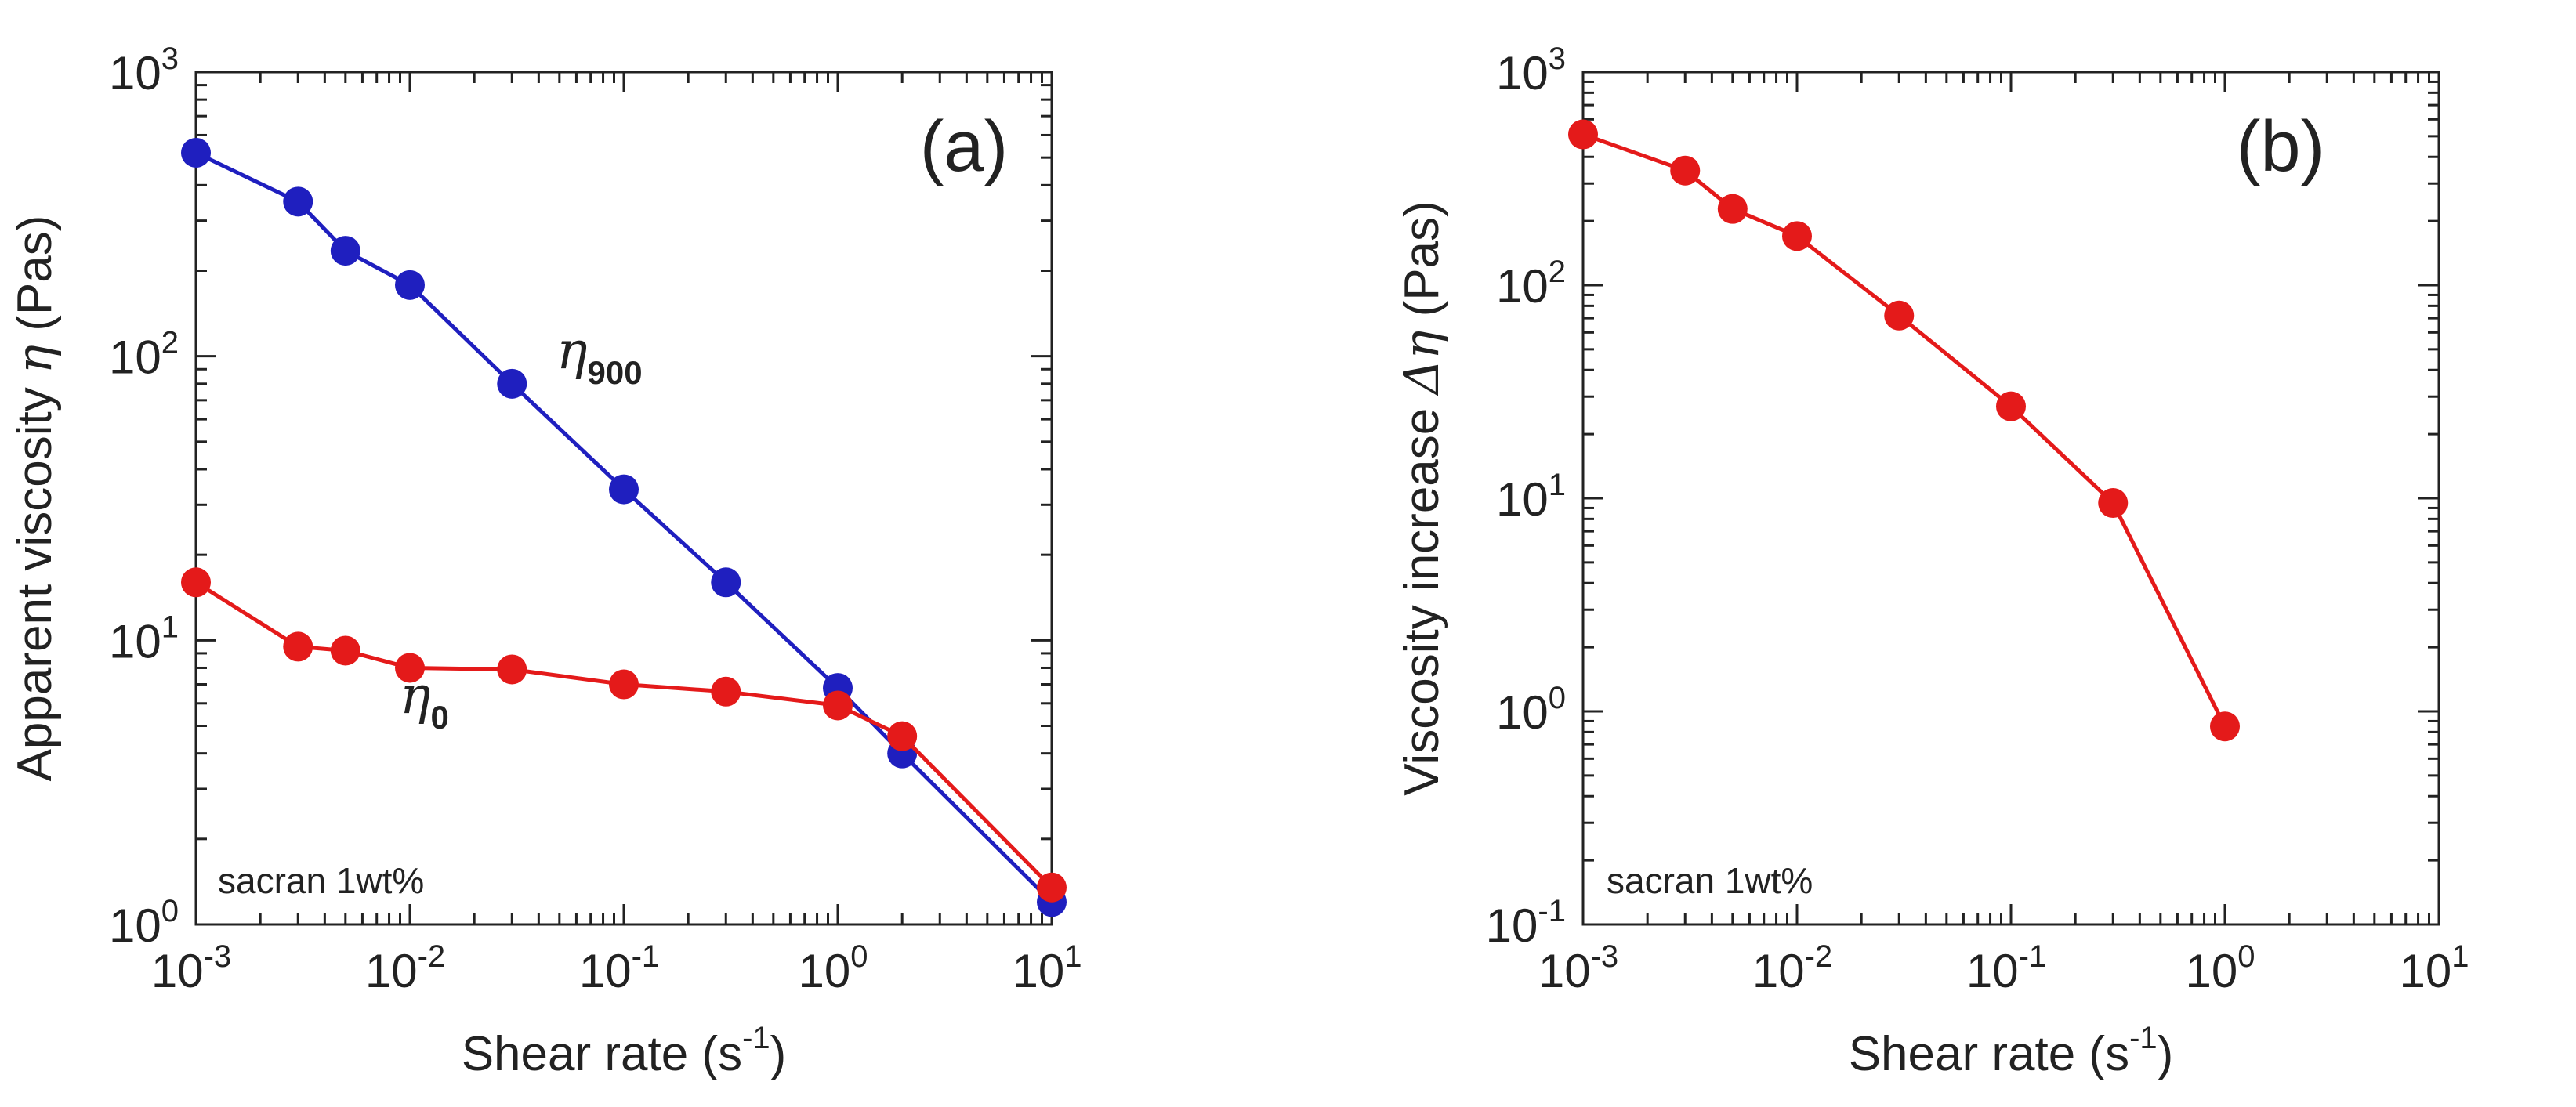  What do you see at coordinates (964, 146) in the screenshot?
I see `panel-label-a: (a)` at bounding box center [964, 146].